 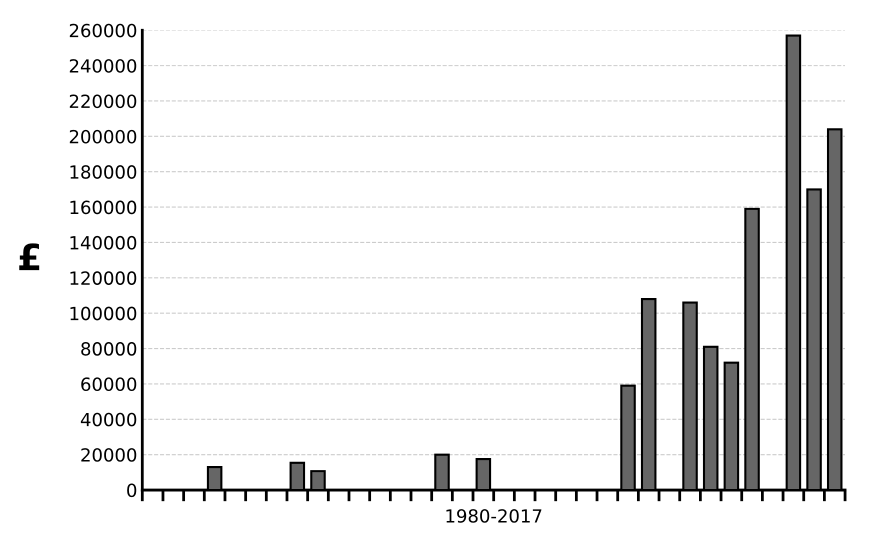 What do you see at coordinates (29, 256) in the screenshot?
I see `y-axis-title: £` at bounding box center [29, 256].